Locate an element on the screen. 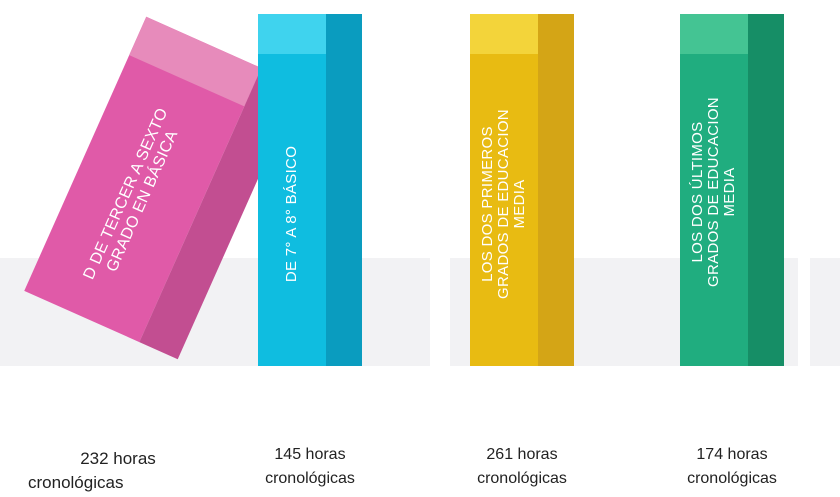 This screenshot has height=497, width=840. caption-hours: 174 horas is located at coordinates (732, 454).